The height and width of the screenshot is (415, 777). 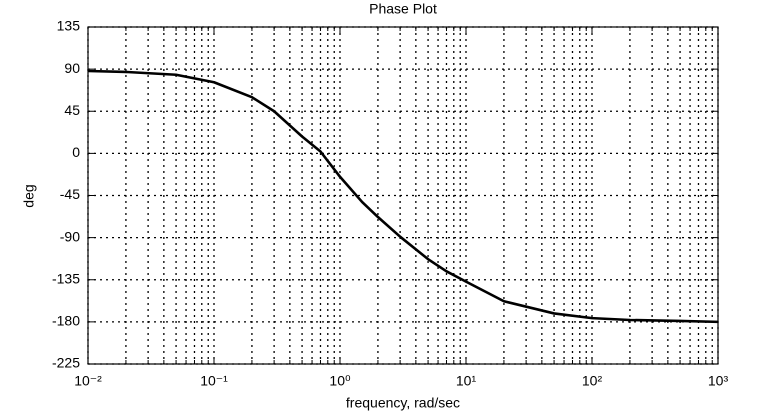 What do you see at coordinates (718, 381) in the screenshot?
I see `x-tick-label: 10³` at bounding box center [718, 381].